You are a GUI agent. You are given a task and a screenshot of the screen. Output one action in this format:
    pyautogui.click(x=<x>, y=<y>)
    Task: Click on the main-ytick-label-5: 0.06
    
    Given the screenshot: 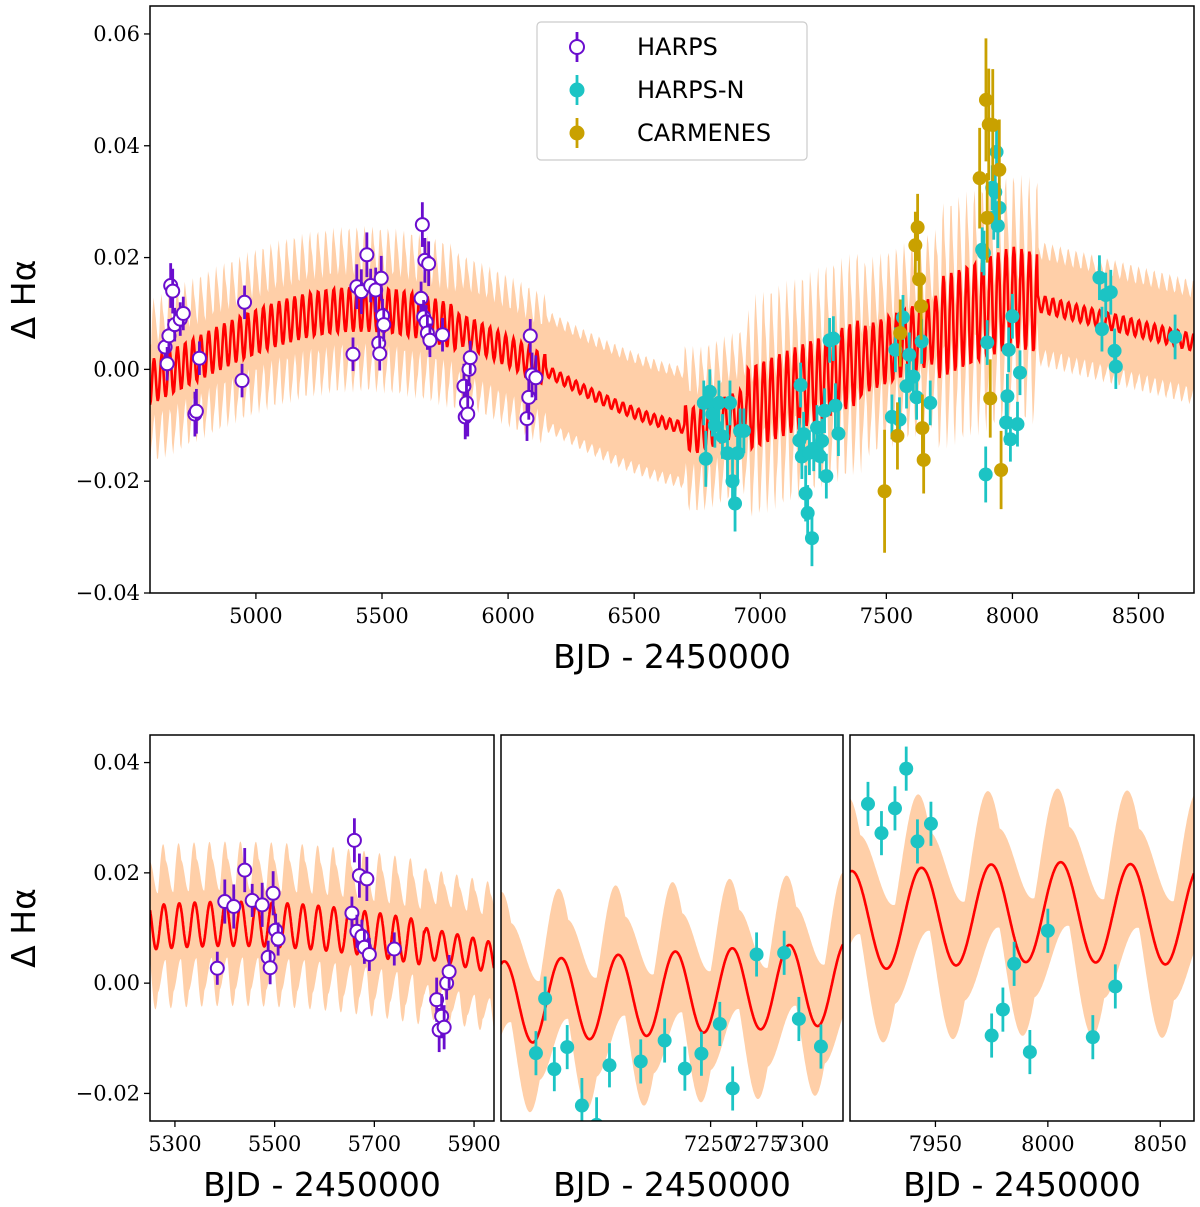 What is the action you would take?
    pyautogui.click(x=116, y=34)
    